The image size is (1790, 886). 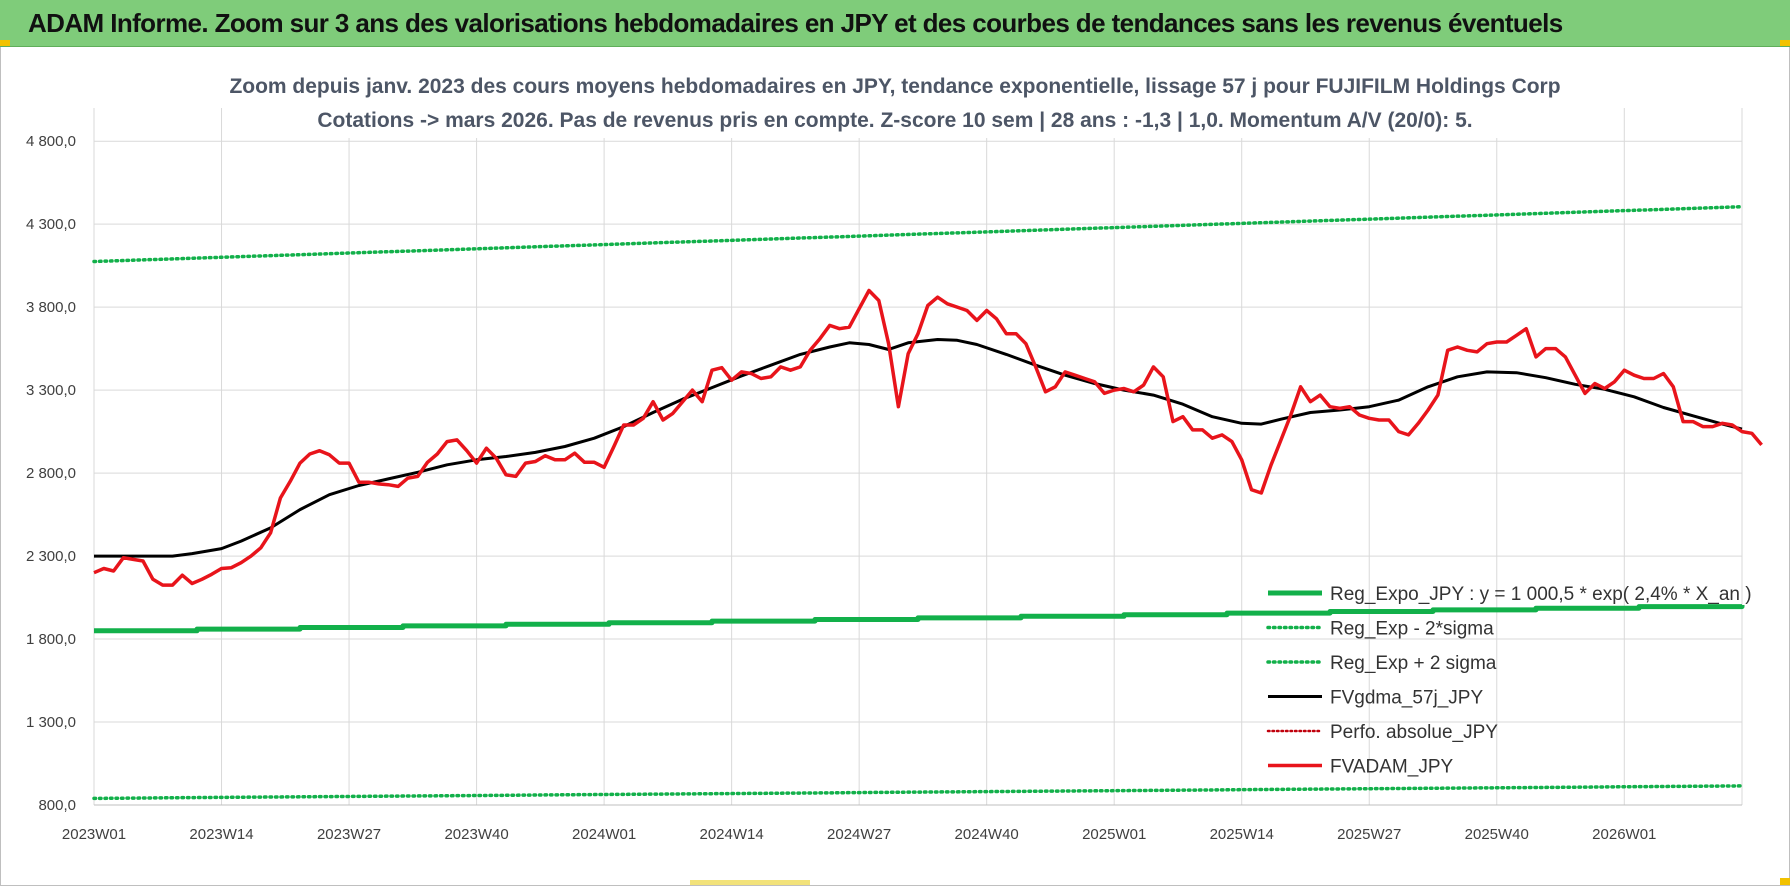 What do you see at coordinates (221, 834) in the screenshot?
I see `x-tick-label: 2023W14` at bounding box center [221, 834].